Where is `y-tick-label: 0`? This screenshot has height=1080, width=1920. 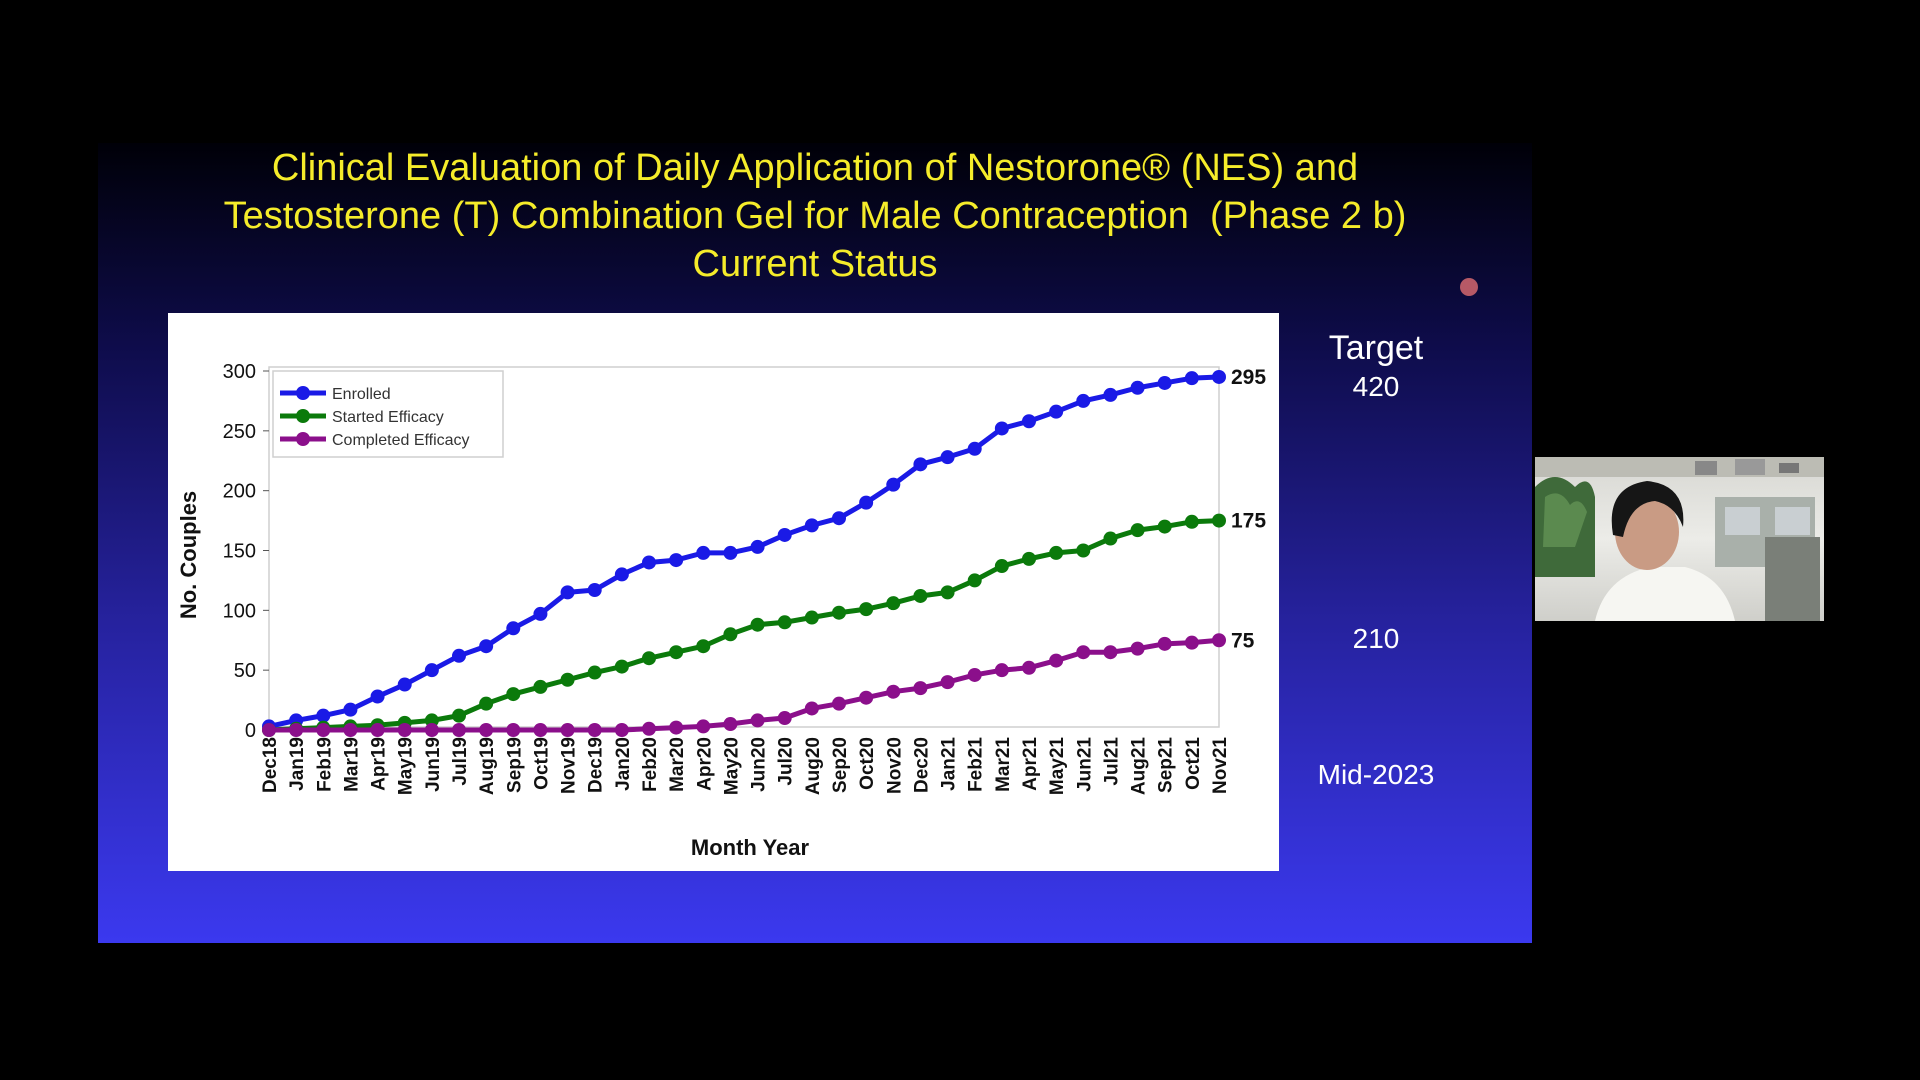
y-tick-label: 0 is located at coordinates (250, 731).